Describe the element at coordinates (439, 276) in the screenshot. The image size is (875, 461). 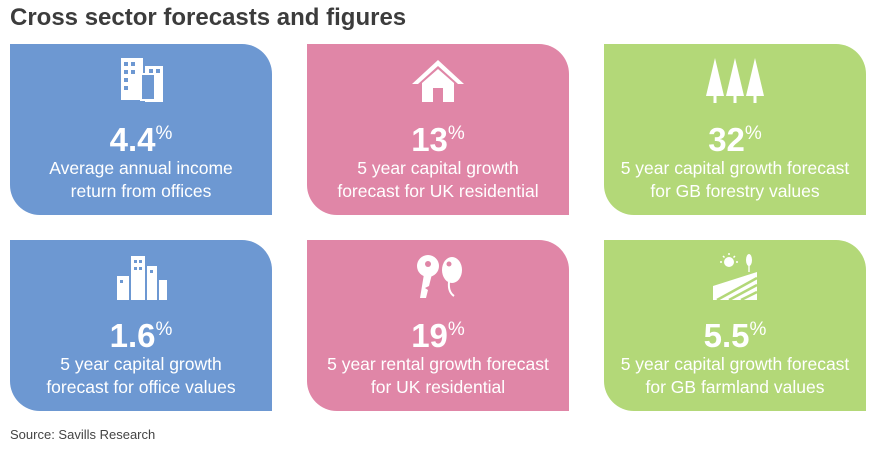
I see `key-icon` at that location.